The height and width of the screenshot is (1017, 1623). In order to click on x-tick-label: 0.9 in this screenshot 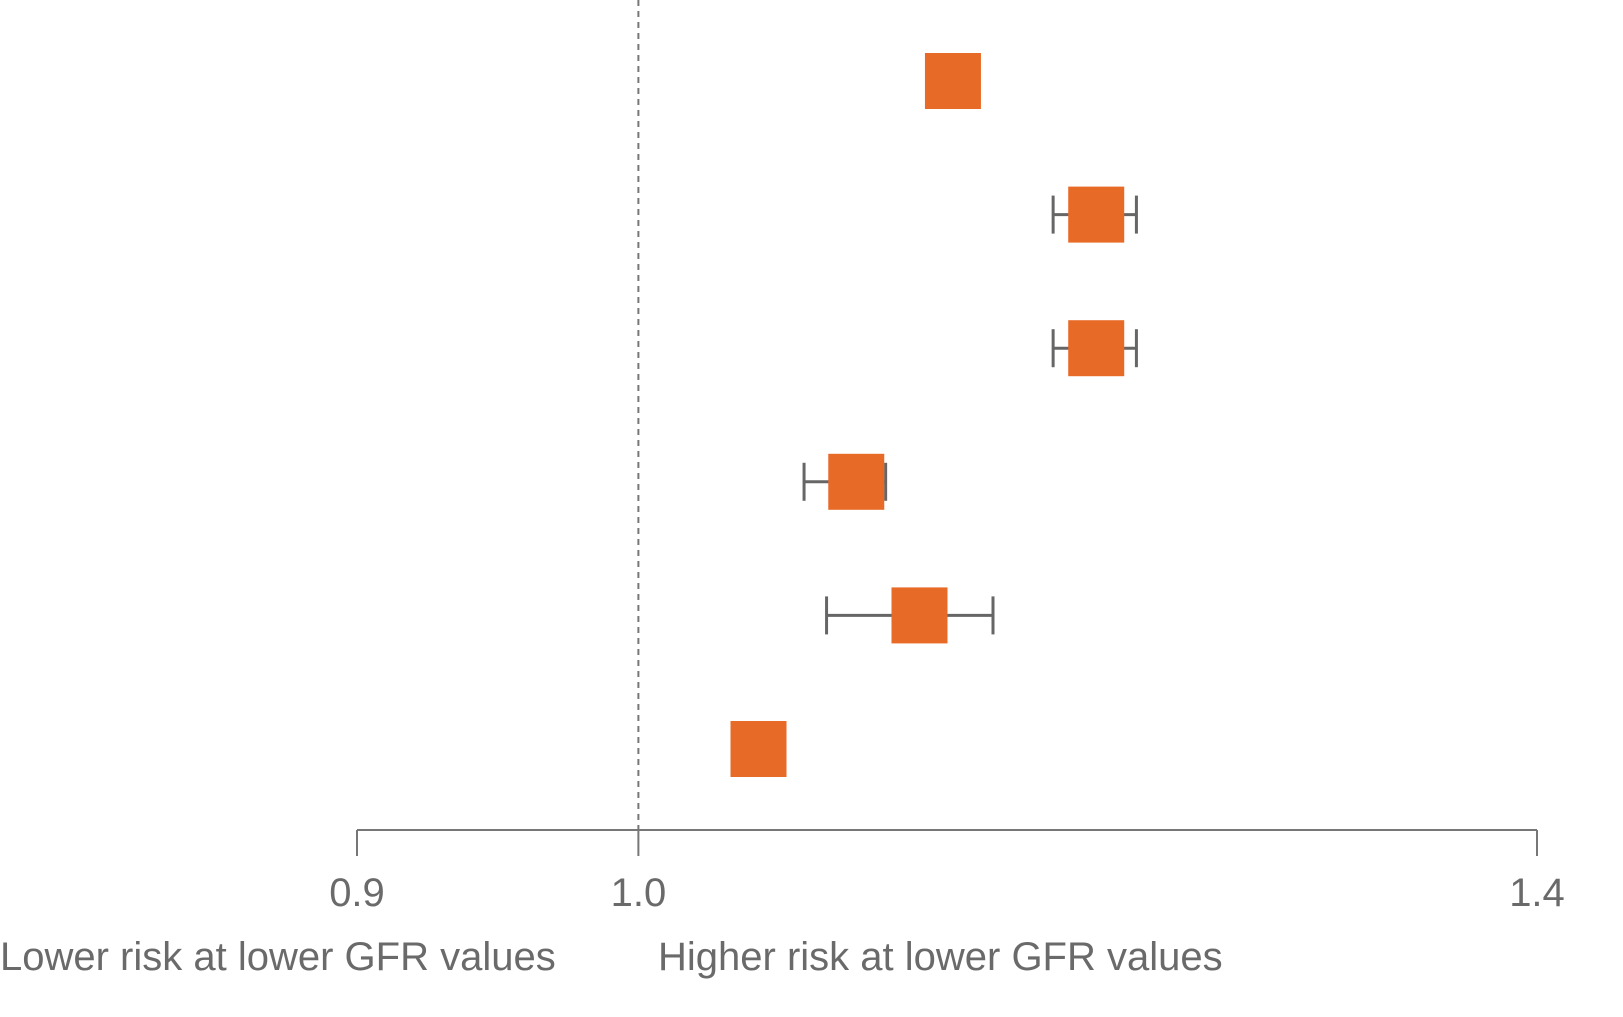, I will do `click(357, 893)`.